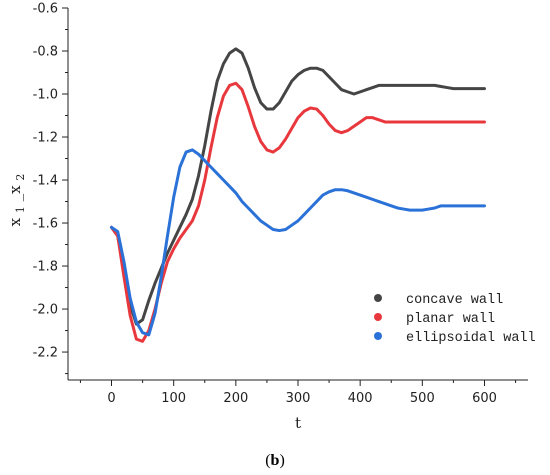 The width and height of the screenshot is (550, 475). I want to click on legend-marker-ellipsoidal-wall, so click(378, 336).